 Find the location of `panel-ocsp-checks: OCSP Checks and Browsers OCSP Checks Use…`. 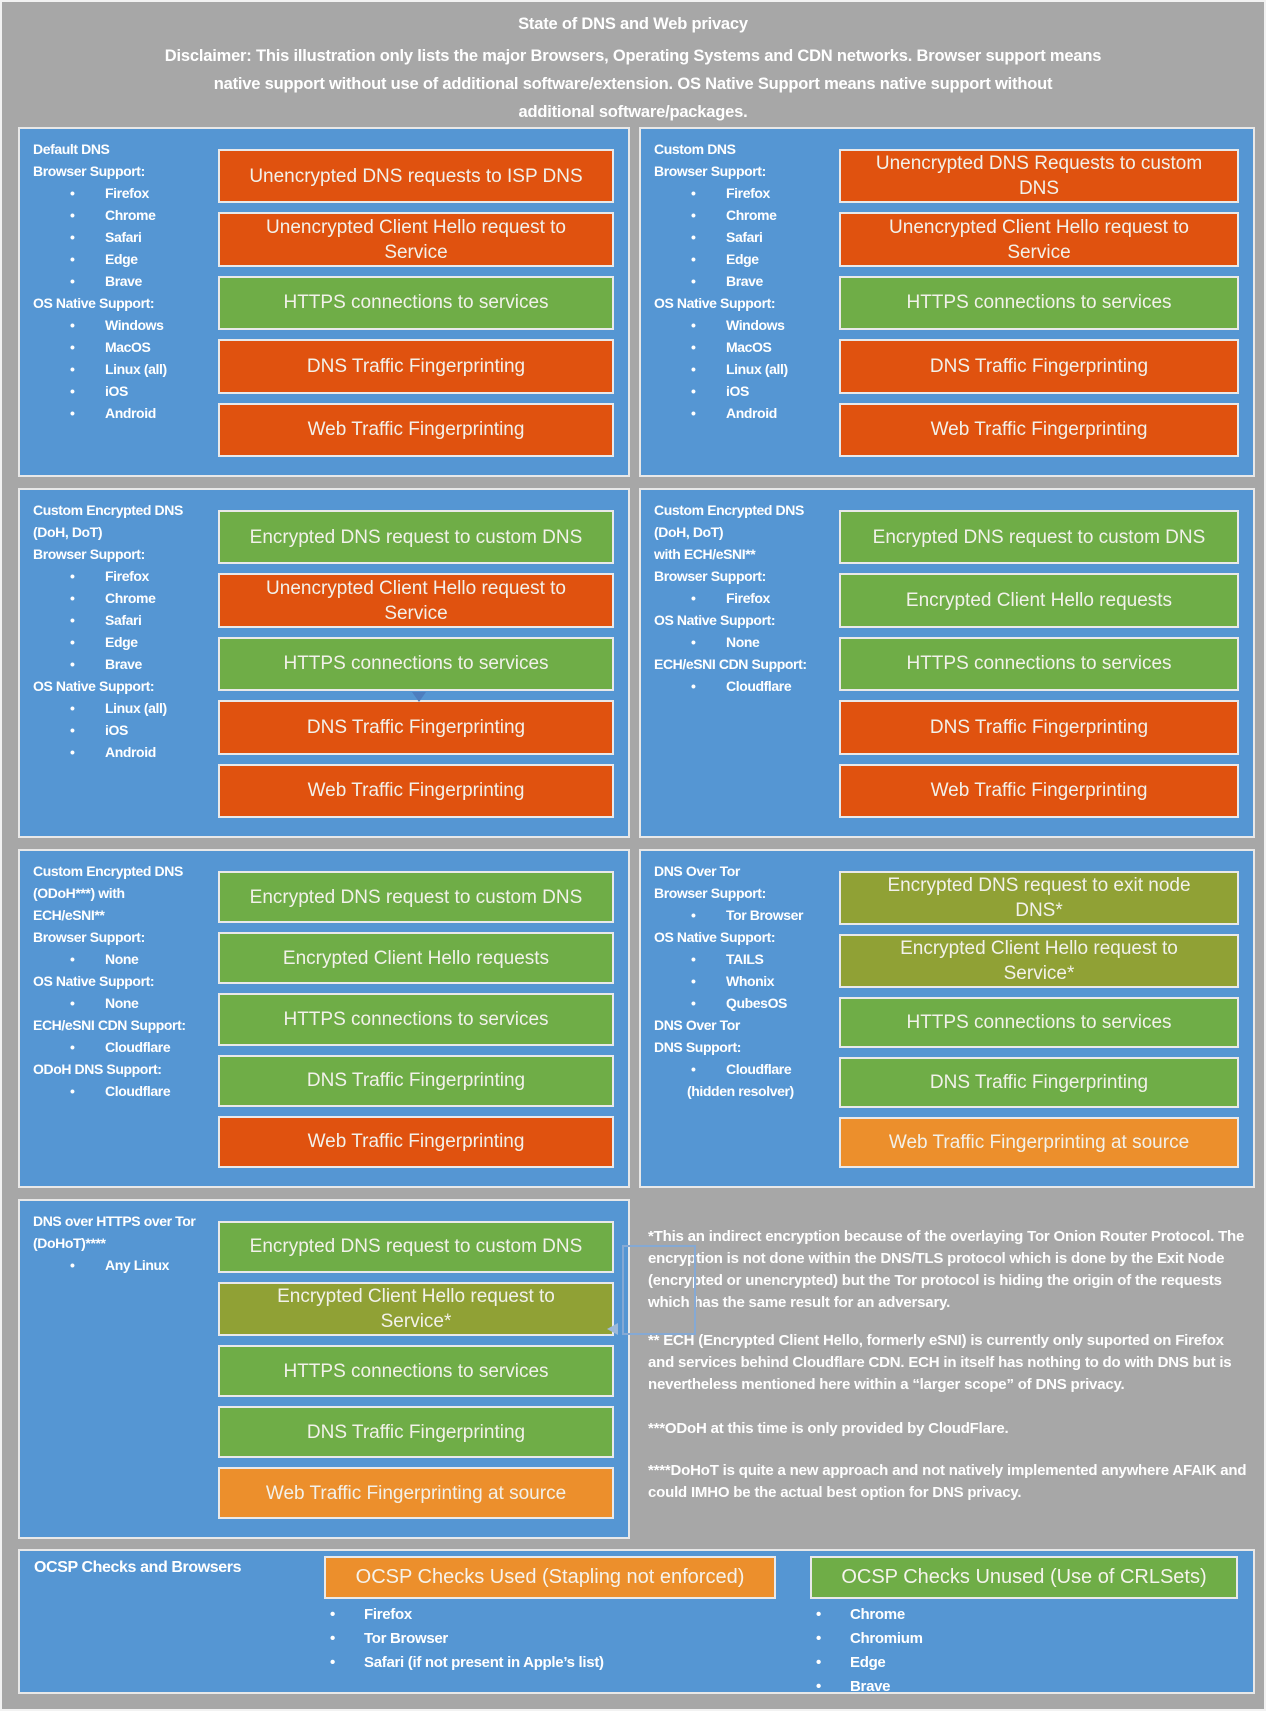

panel-ocsp-checks: OCSP Checks and Browsers OCSP Checks Use… is located at coordinates (636, 1624).